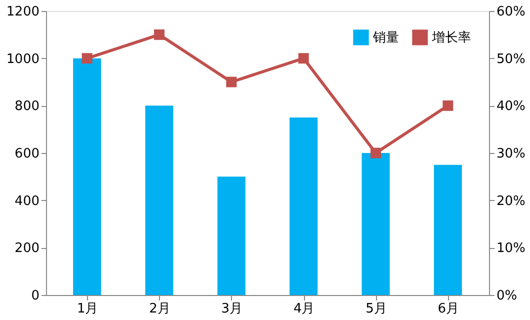  I want to click on x-tick-label: 4月, so click(304, 309).